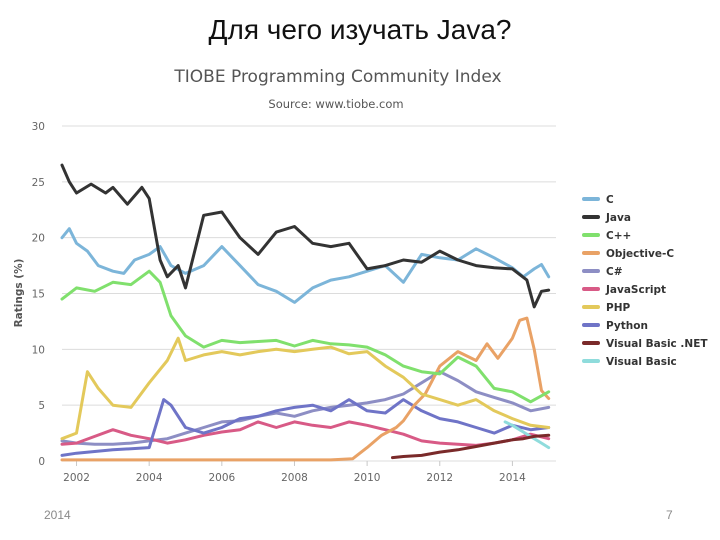  I want to click on footer-year: 2014, so click(57, 515).